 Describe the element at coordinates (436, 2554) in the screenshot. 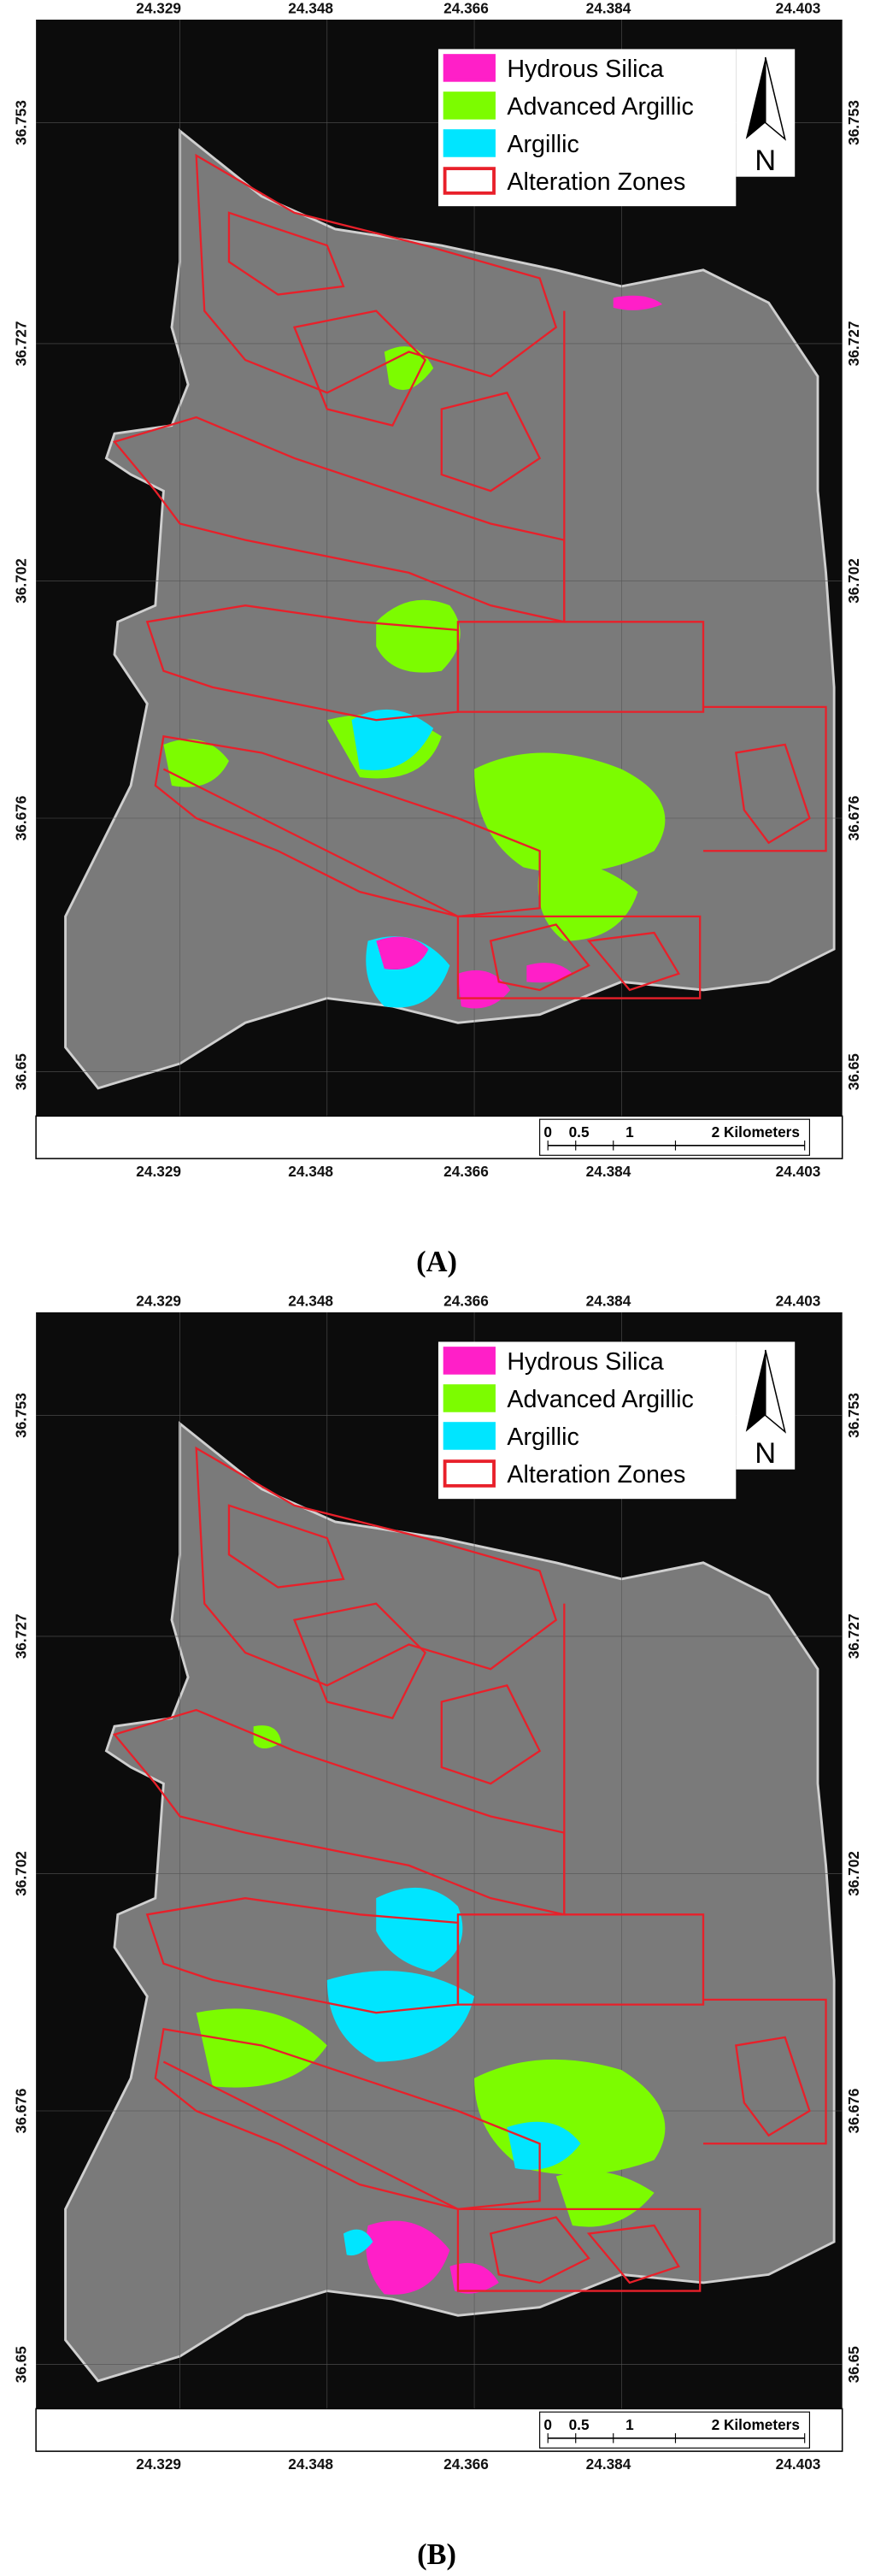

I see `panel-label: (B)` at that location.